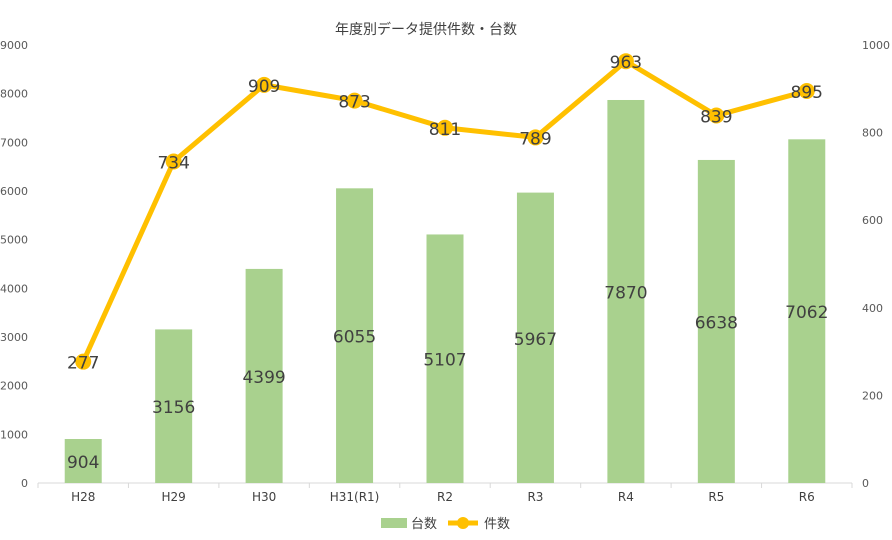 Image resolution: width=892 pixels, height=540 pixels. What do you see at coordinates (83, 497) in the screenshot?
I see `x-category-label: H28` at bounding box center [83, 497].